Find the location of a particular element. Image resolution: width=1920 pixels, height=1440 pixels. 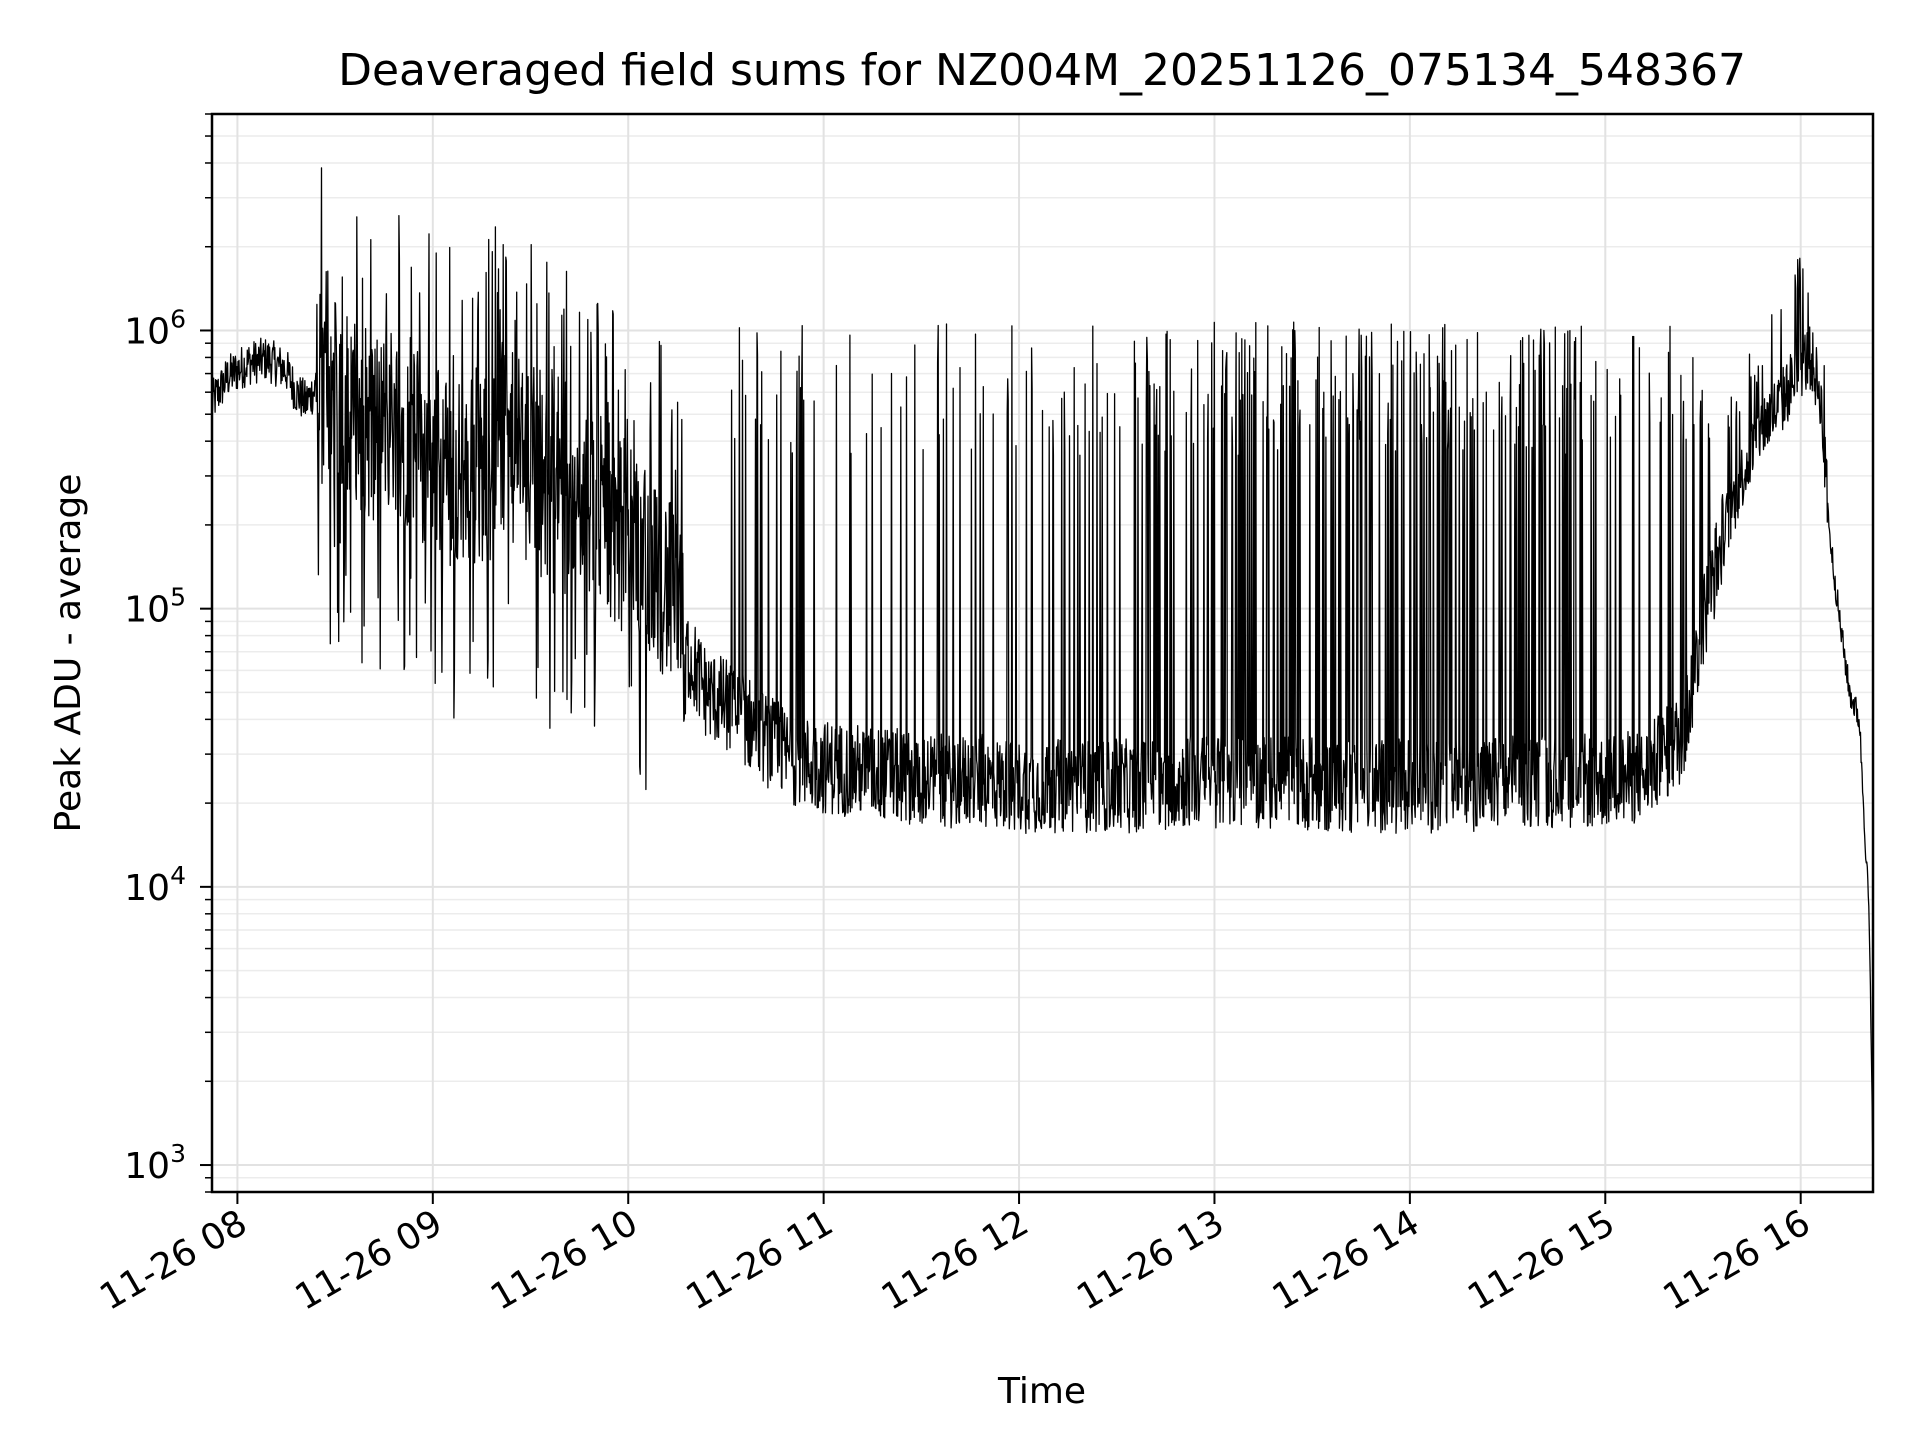

y-axis-ticks: 10³ 10⁴ 10⁵ 10⁶ is located at coordinates (168, 653).